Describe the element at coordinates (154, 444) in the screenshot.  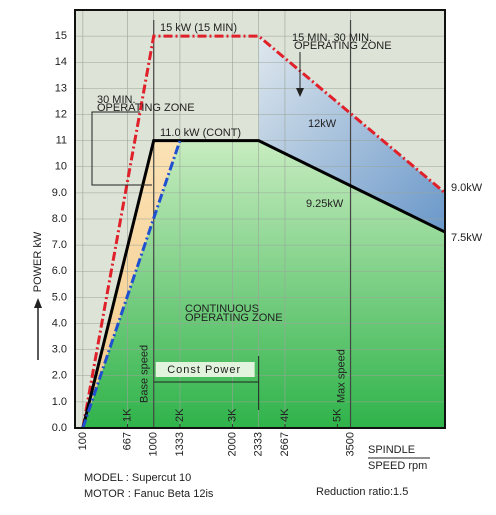
I see `x-tick-label: 1000` at that location.